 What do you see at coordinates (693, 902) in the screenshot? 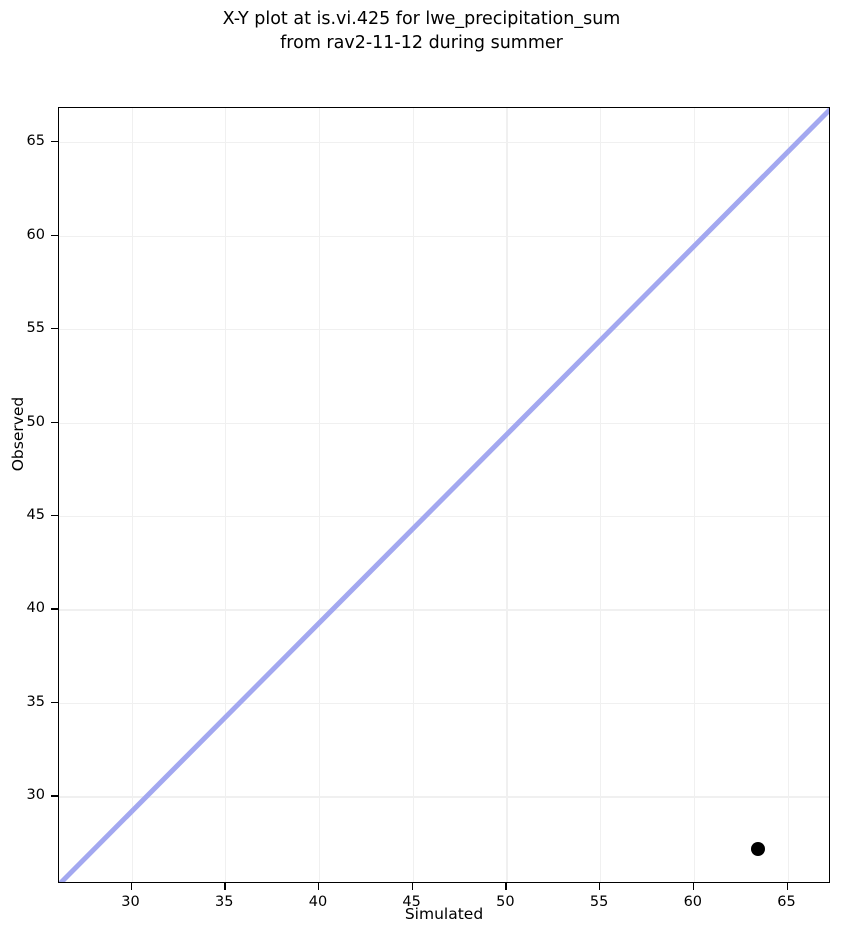
I see `x-tick-label: 60` at bounding box center [693, 902].